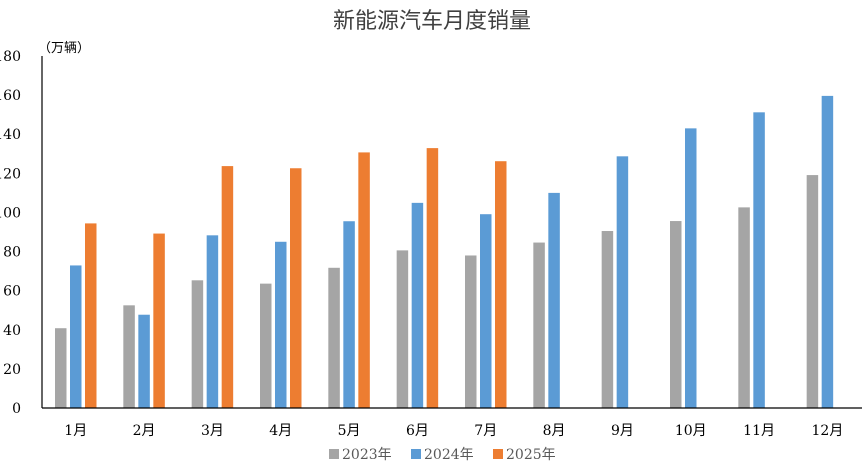 The height and width of the screenshot is (466, 865). What do you see at coordinates (16, 409) in the screenshot?
I see `y-tick-label: 0` at bounding box center [16, 409].